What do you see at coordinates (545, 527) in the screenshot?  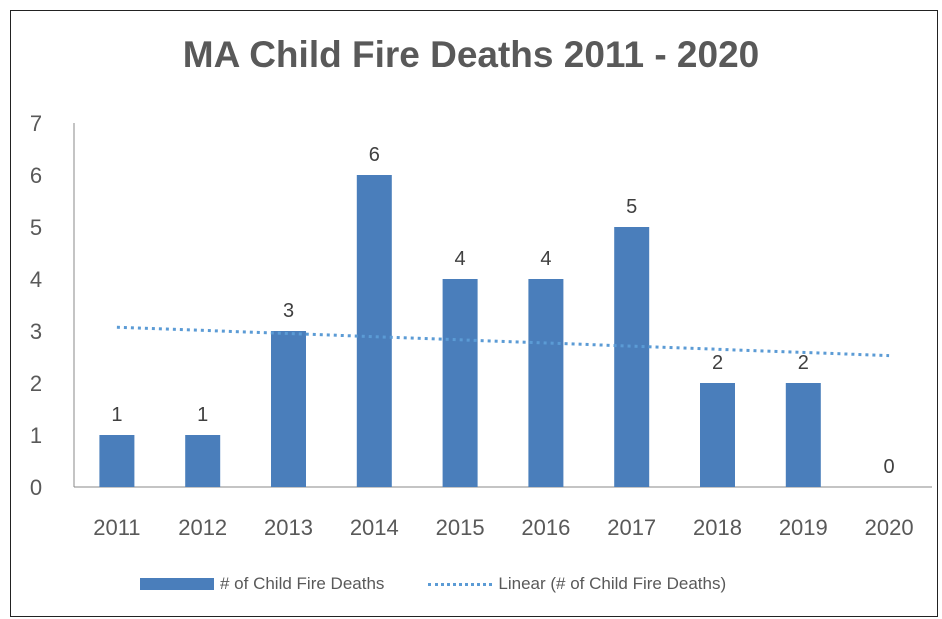 I see `x-tick-label: 2016` at bounding box center [545, 527].